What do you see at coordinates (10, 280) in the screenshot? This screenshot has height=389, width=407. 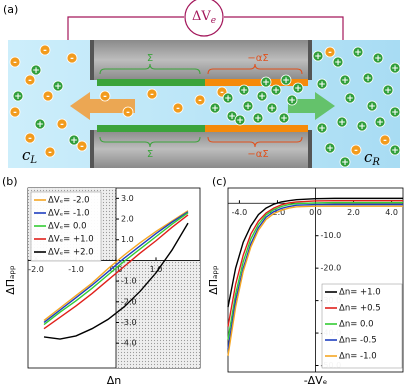 I see `y-axis-label: ΔΠₐₚₚ` at bounding box center [10, 280].